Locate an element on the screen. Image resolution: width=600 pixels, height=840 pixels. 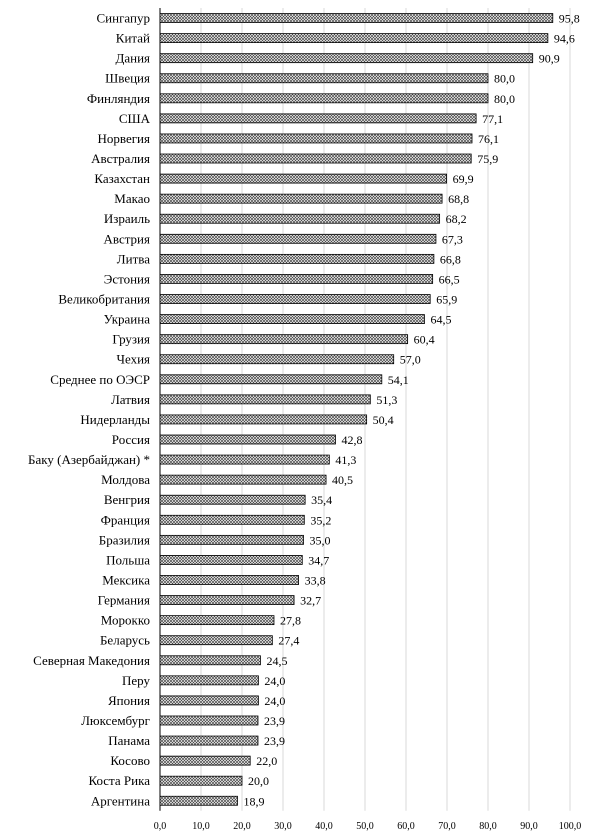
x-tick-label: 20,0 is located at coordinates (242, 826).